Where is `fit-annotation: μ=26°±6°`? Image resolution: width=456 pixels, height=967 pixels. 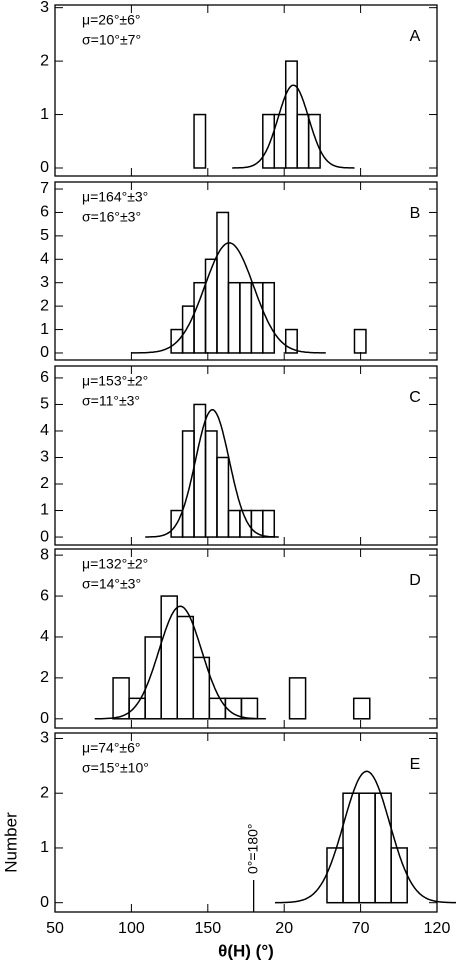 fit-annotation: μ=26°±6° is located at coordinates (111, 20).